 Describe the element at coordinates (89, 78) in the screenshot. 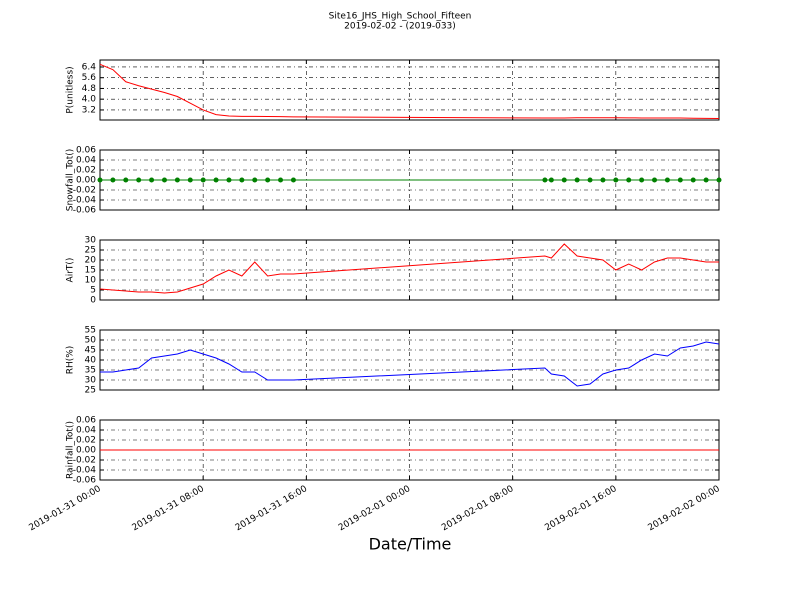

I see `y-tick-label: 5.6` at that location.